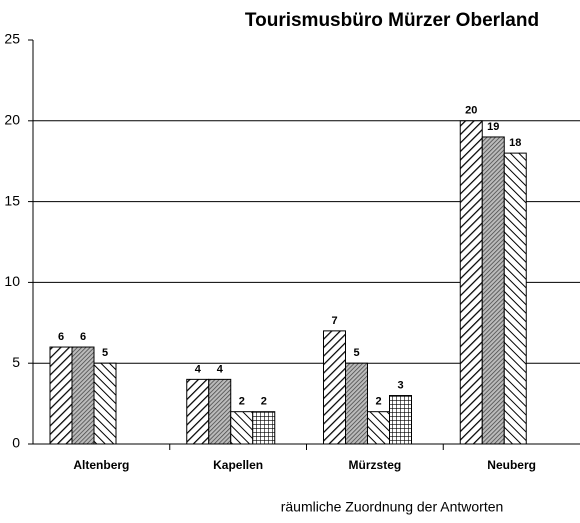 The height and width of the screenshot is (523, 580). I want to click on x-axis-title: räumliche Zuordnung der Antworten, so click(392, 507).